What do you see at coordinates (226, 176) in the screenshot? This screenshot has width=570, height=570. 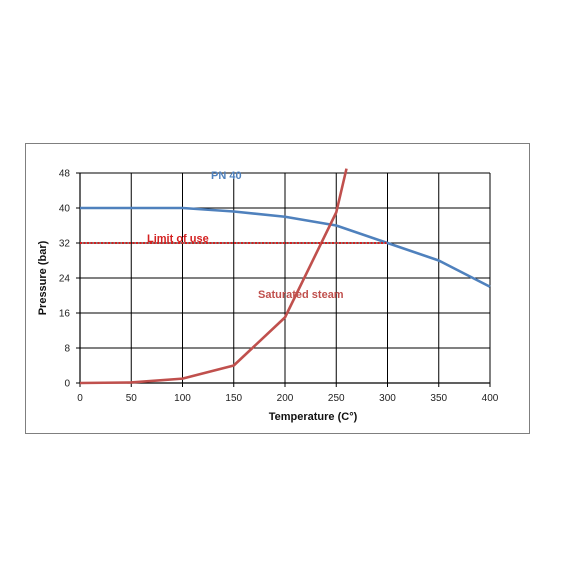 I see `pn40-series-label: PN 40` at bounding box center [226, 176].